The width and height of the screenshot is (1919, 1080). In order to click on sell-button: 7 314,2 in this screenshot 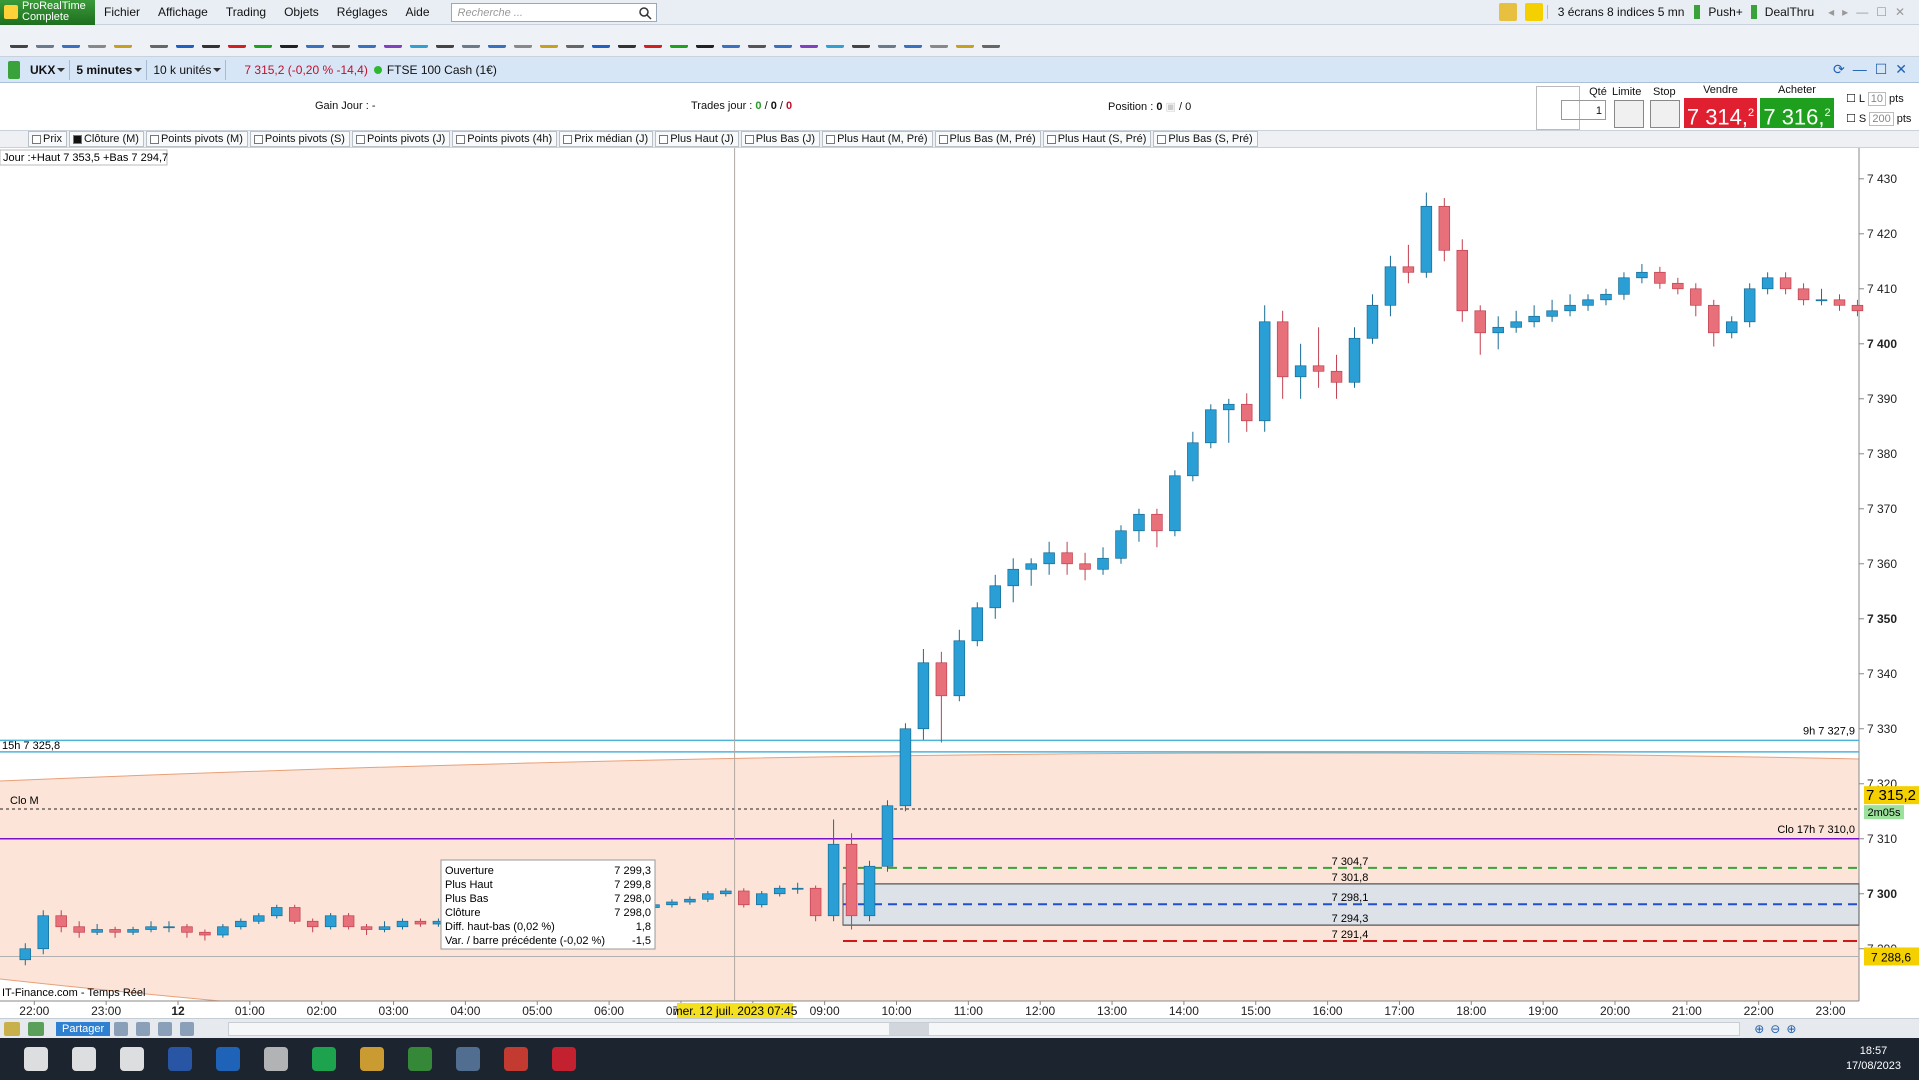, I will do `click(1720, 113)`.